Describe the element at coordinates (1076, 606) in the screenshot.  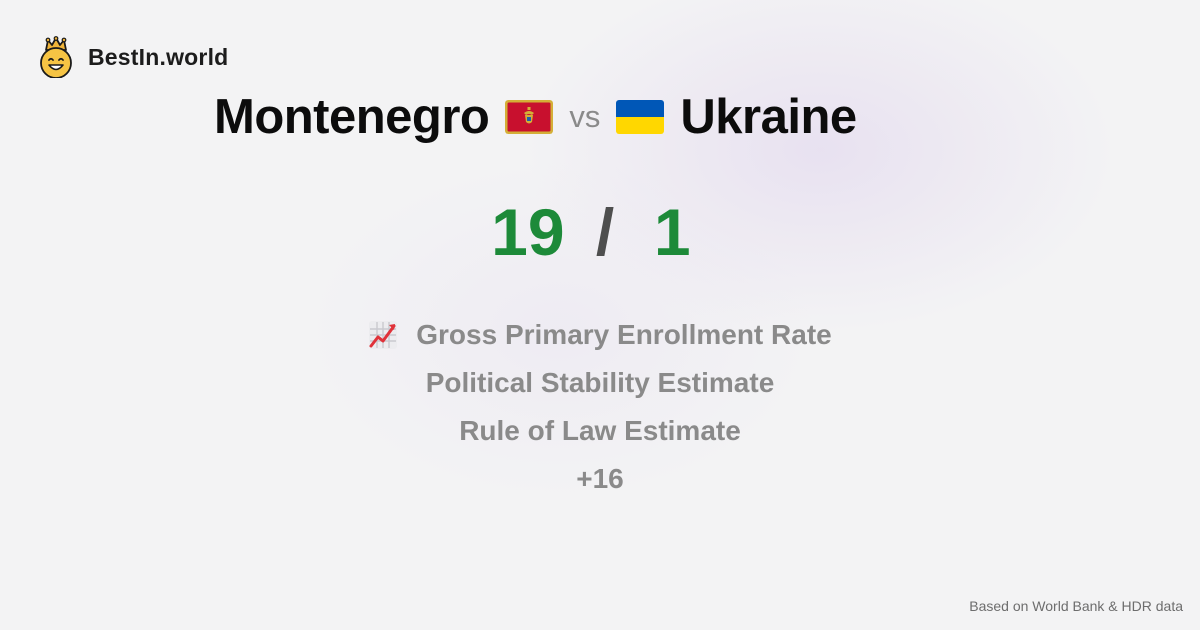
I see `source-note: Based on World Bank & HDR data` at that location.